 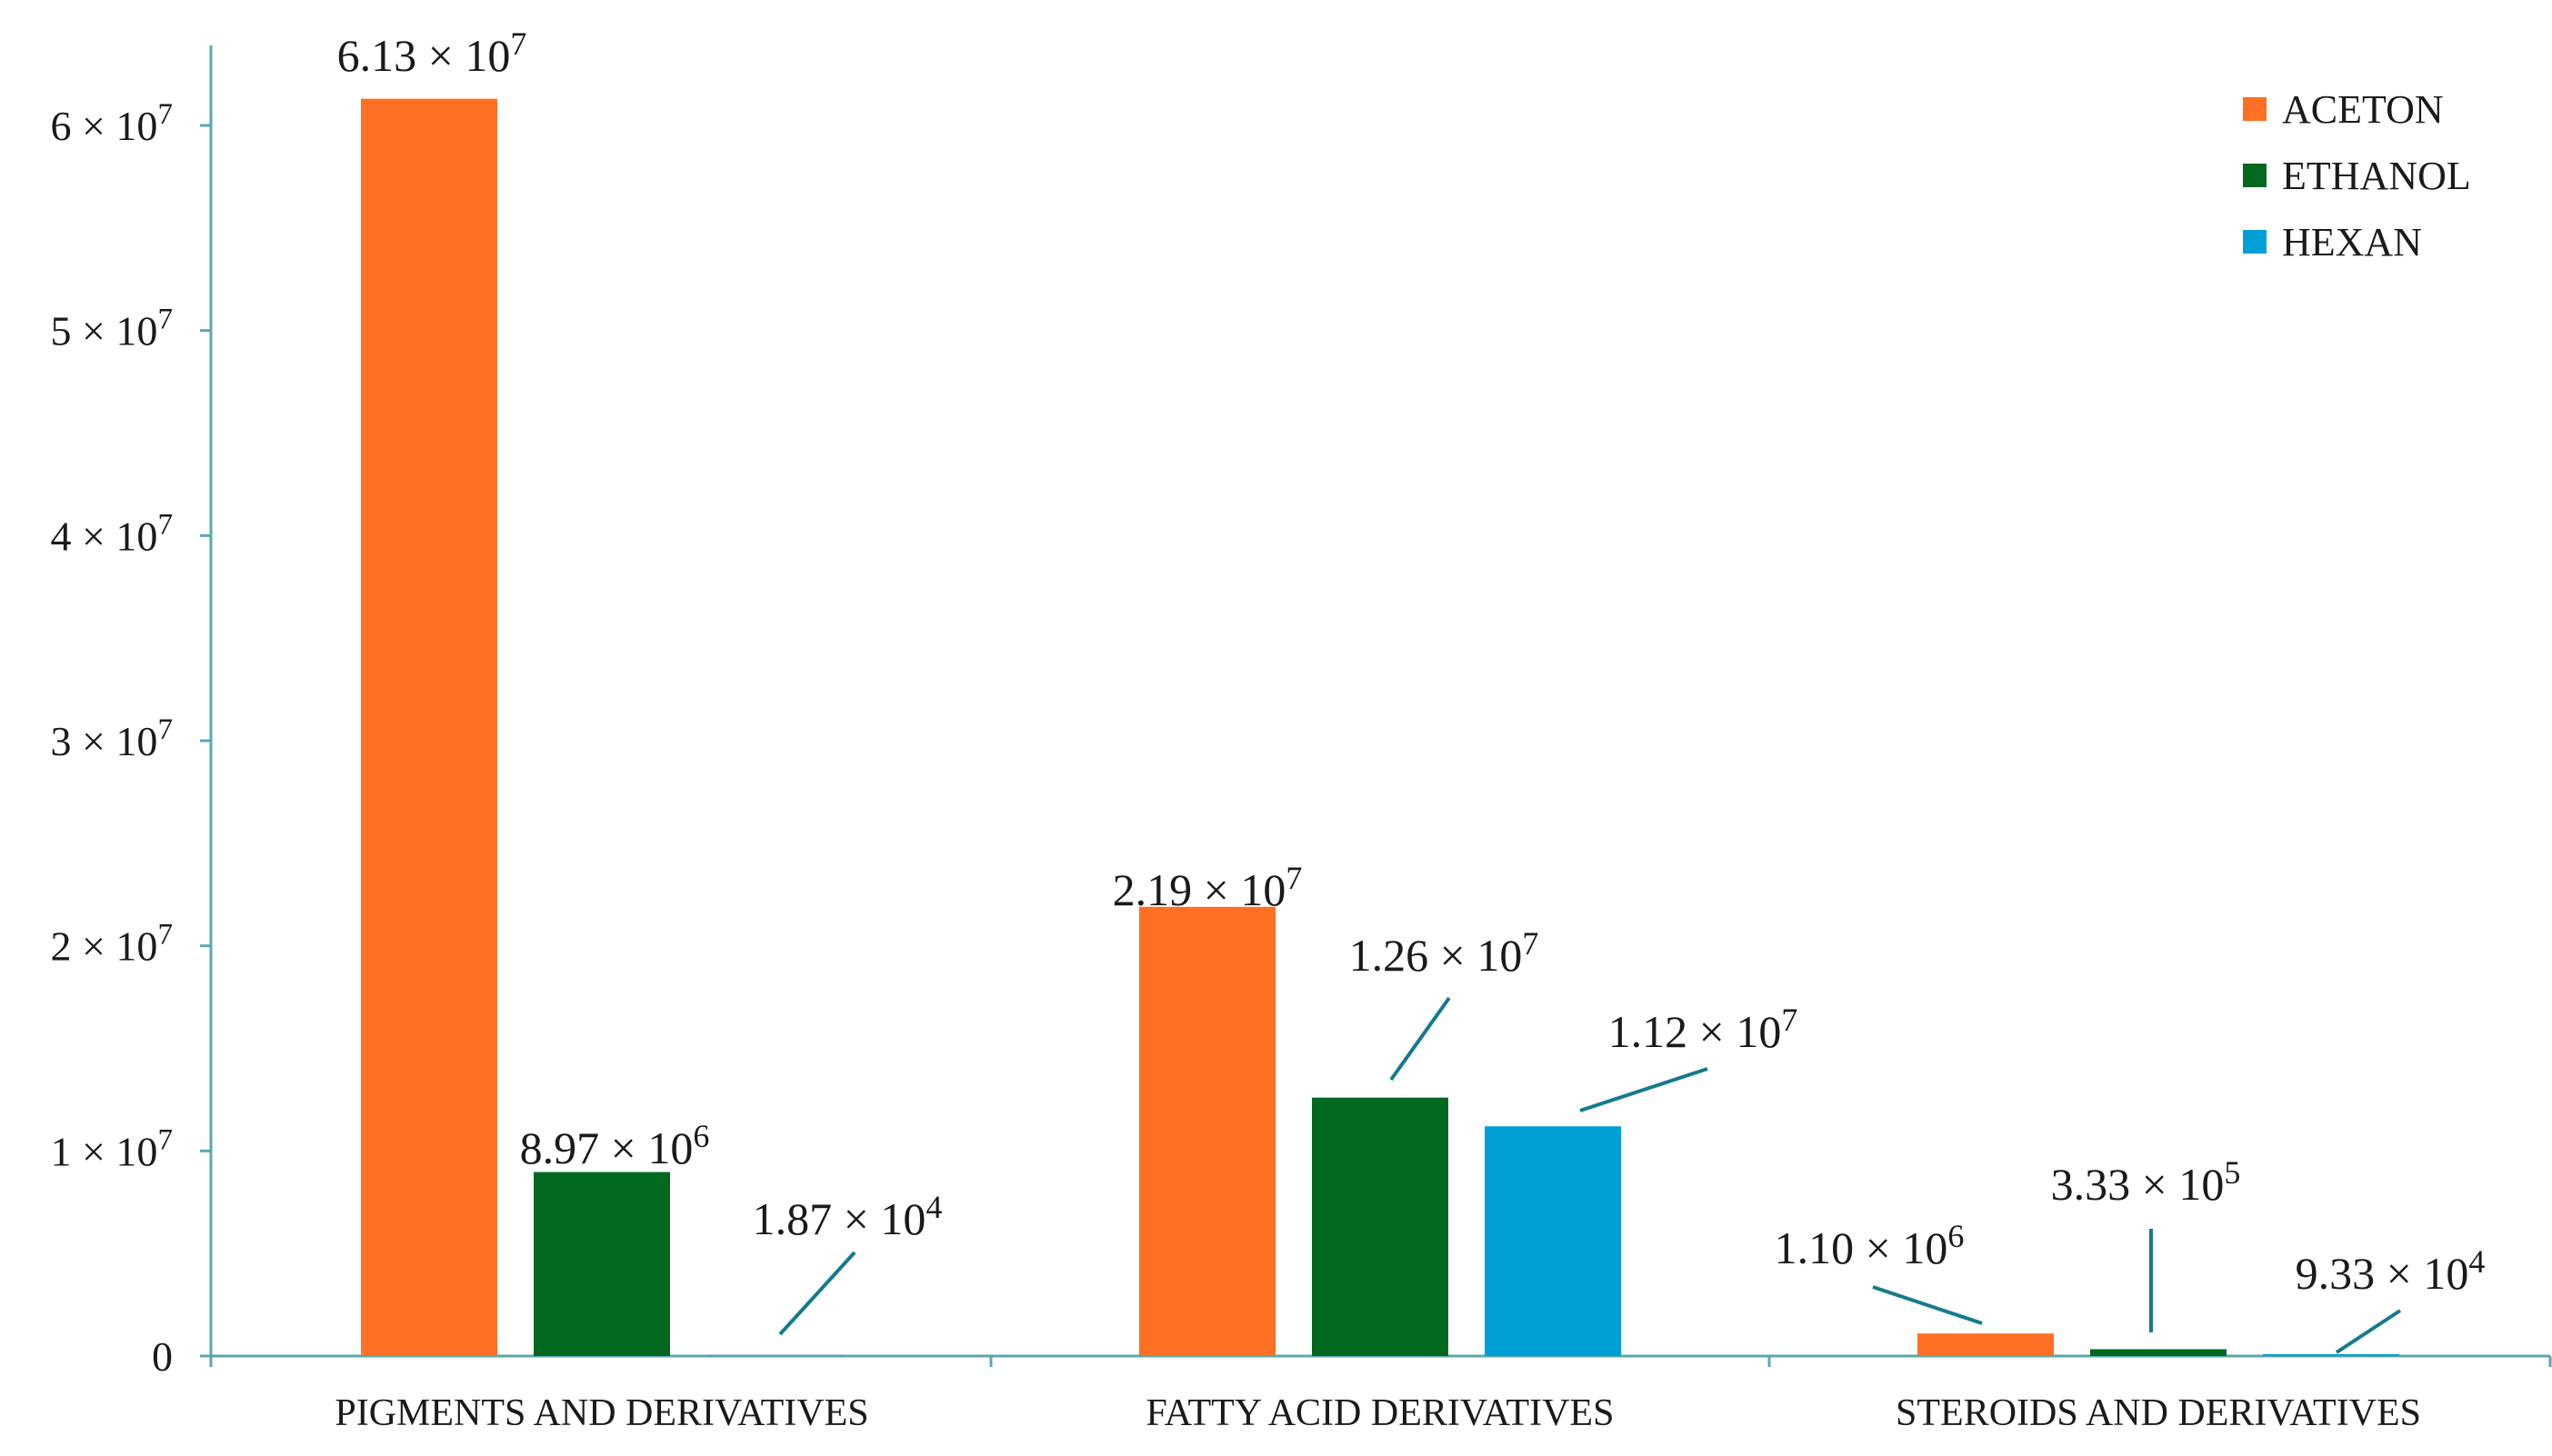 I want to click on y-tick-label: 5 × 10⁷, so click(x=112, y=328).